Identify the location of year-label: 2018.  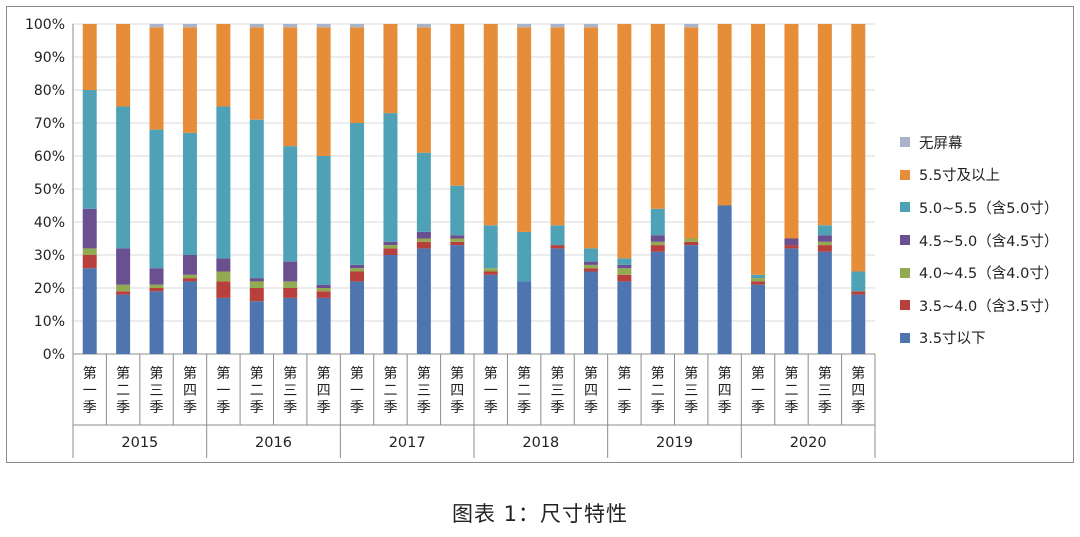
(540, 443).